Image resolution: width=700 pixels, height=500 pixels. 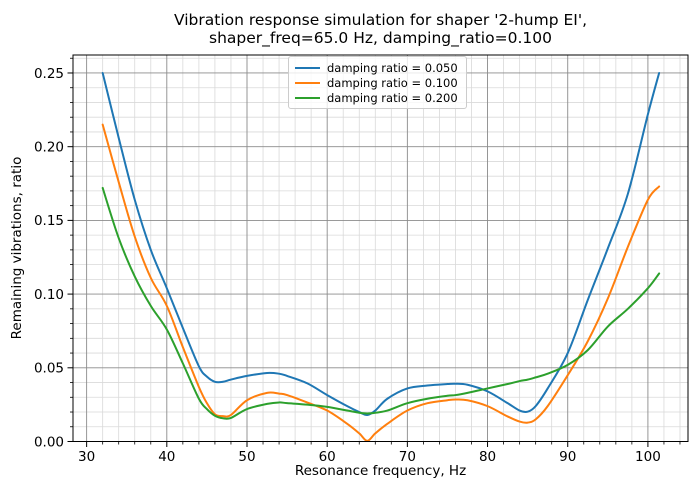 What do you see at coordinates (648, 457) in the screenshot?
I see `x-tick-label: 100` at bounding box center [648, 457].